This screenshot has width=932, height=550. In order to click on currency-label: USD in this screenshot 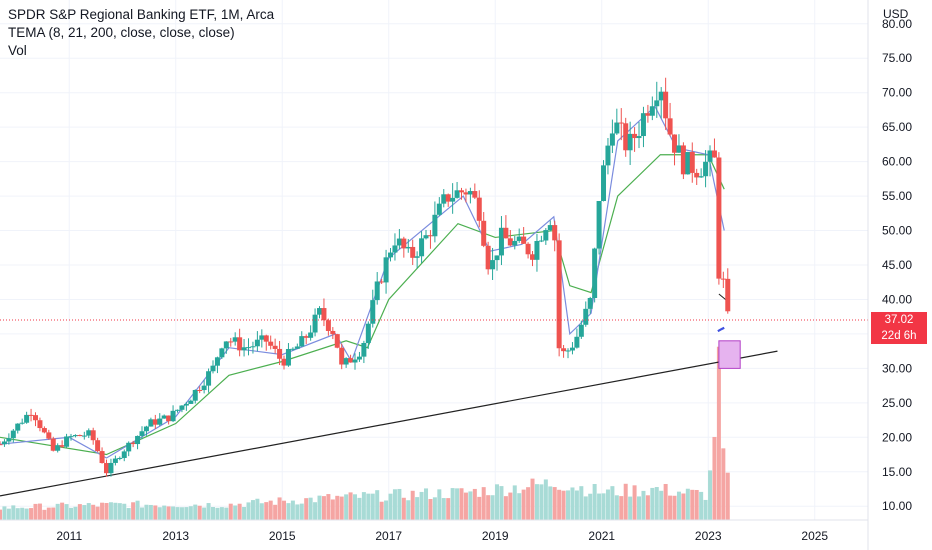, I will do `click(896, 14)`.